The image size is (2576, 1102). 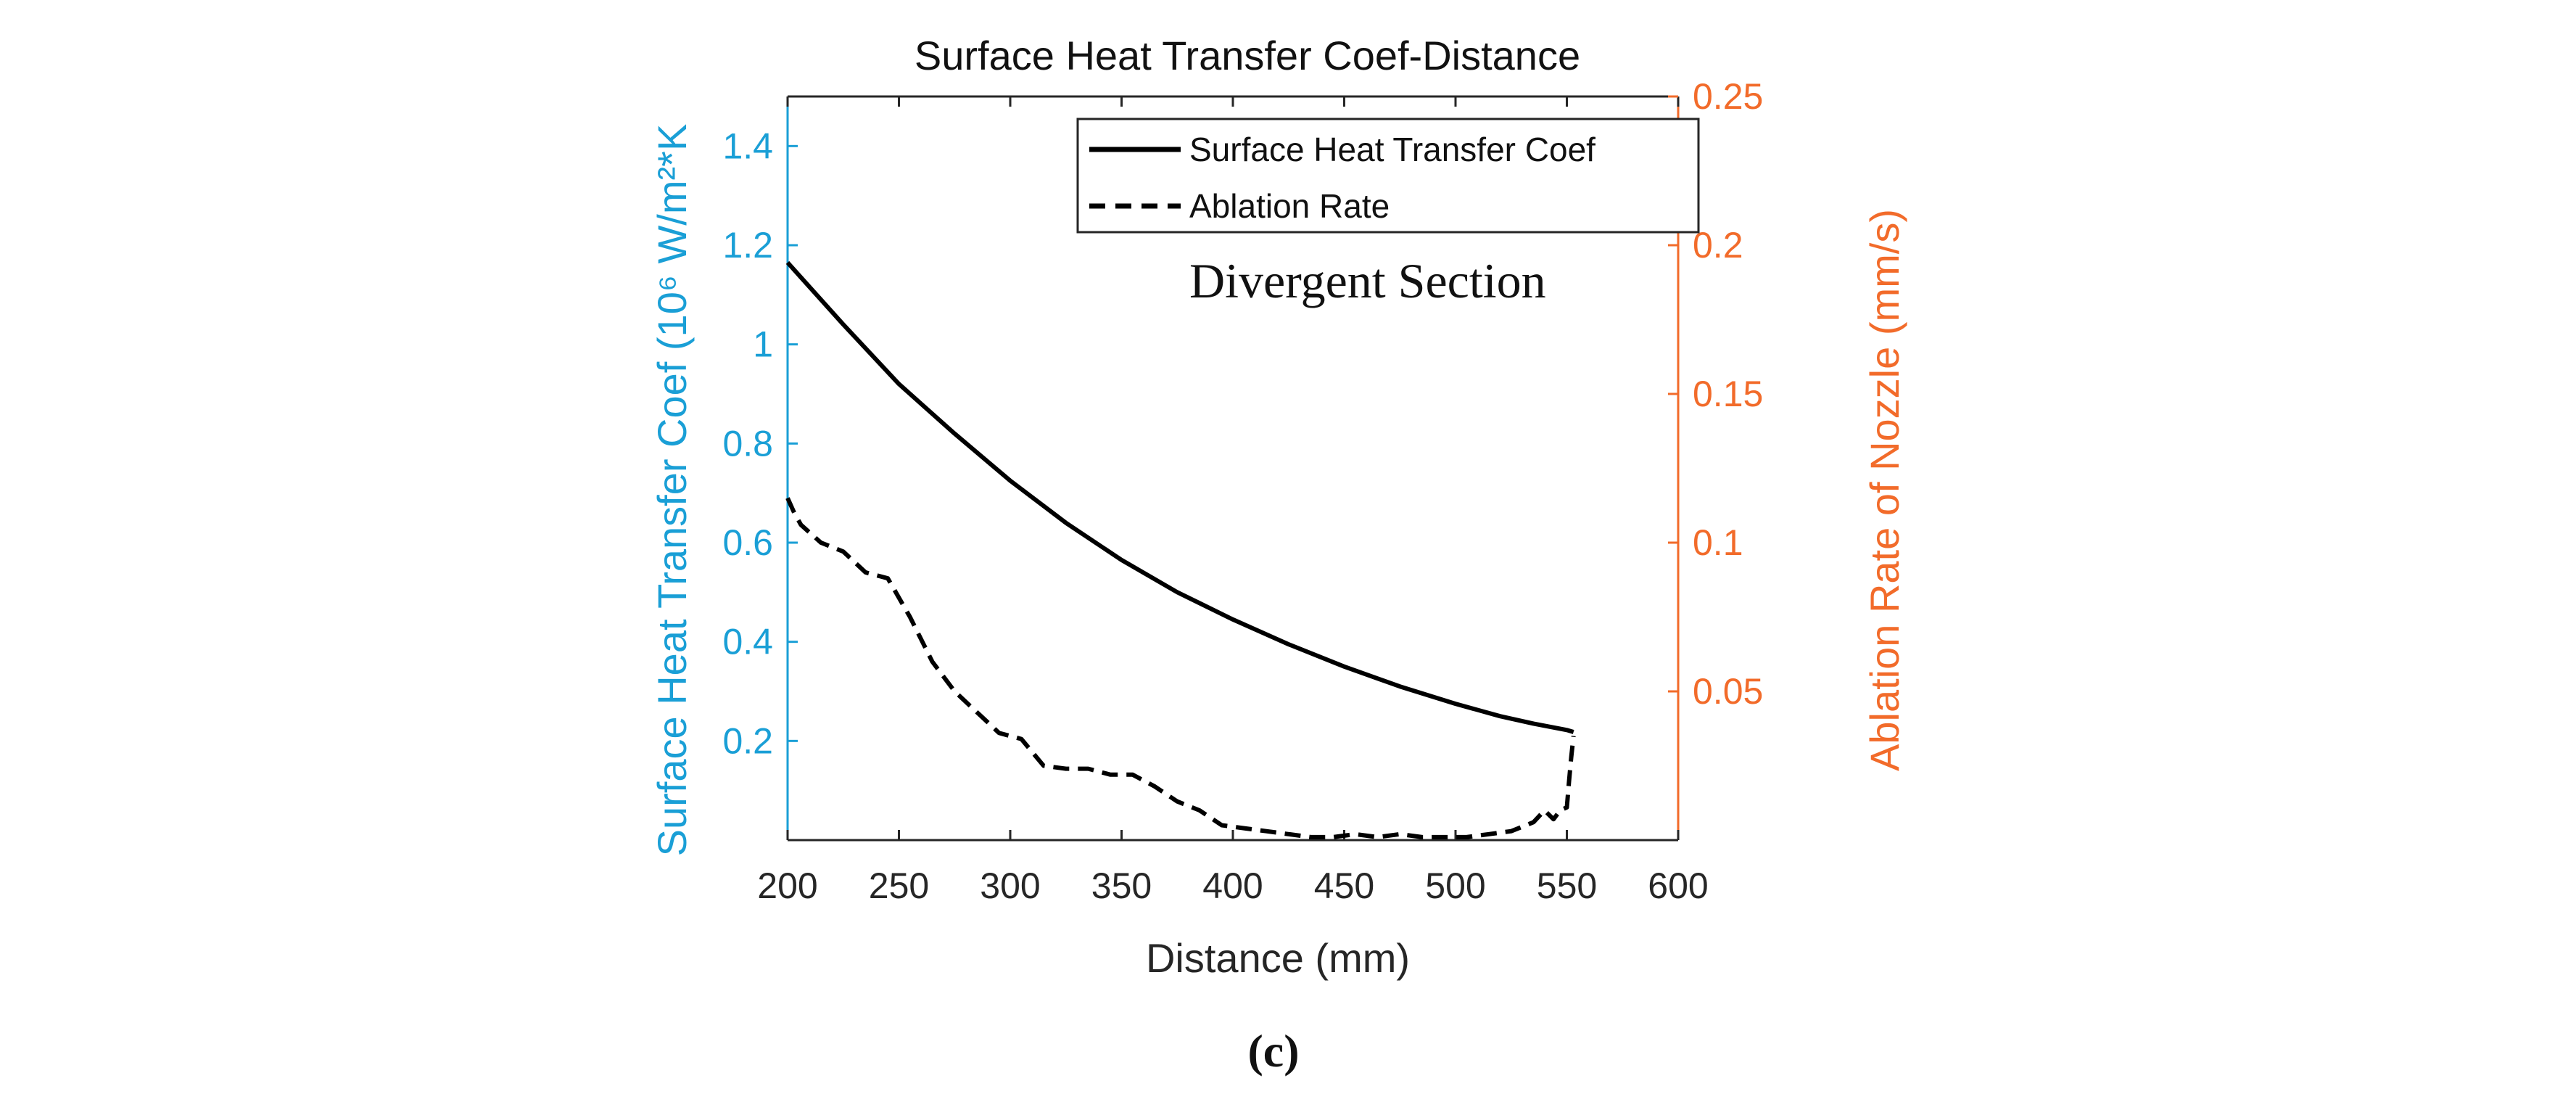 I want to click on x-tick-label: 300, so click(x=1010, y=885).